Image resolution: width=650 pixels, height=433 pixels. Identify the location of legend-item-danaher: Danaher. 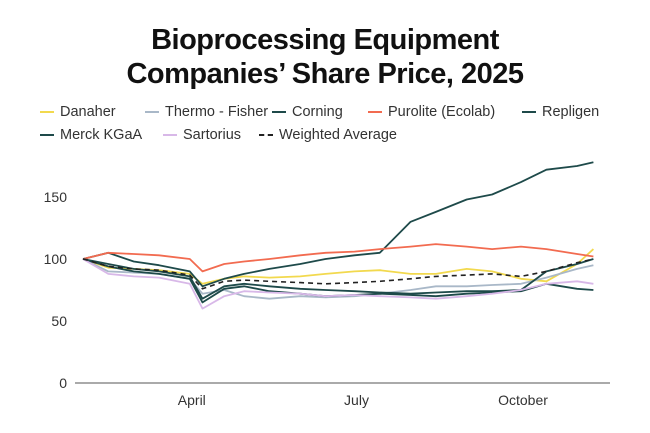
(78, 112).